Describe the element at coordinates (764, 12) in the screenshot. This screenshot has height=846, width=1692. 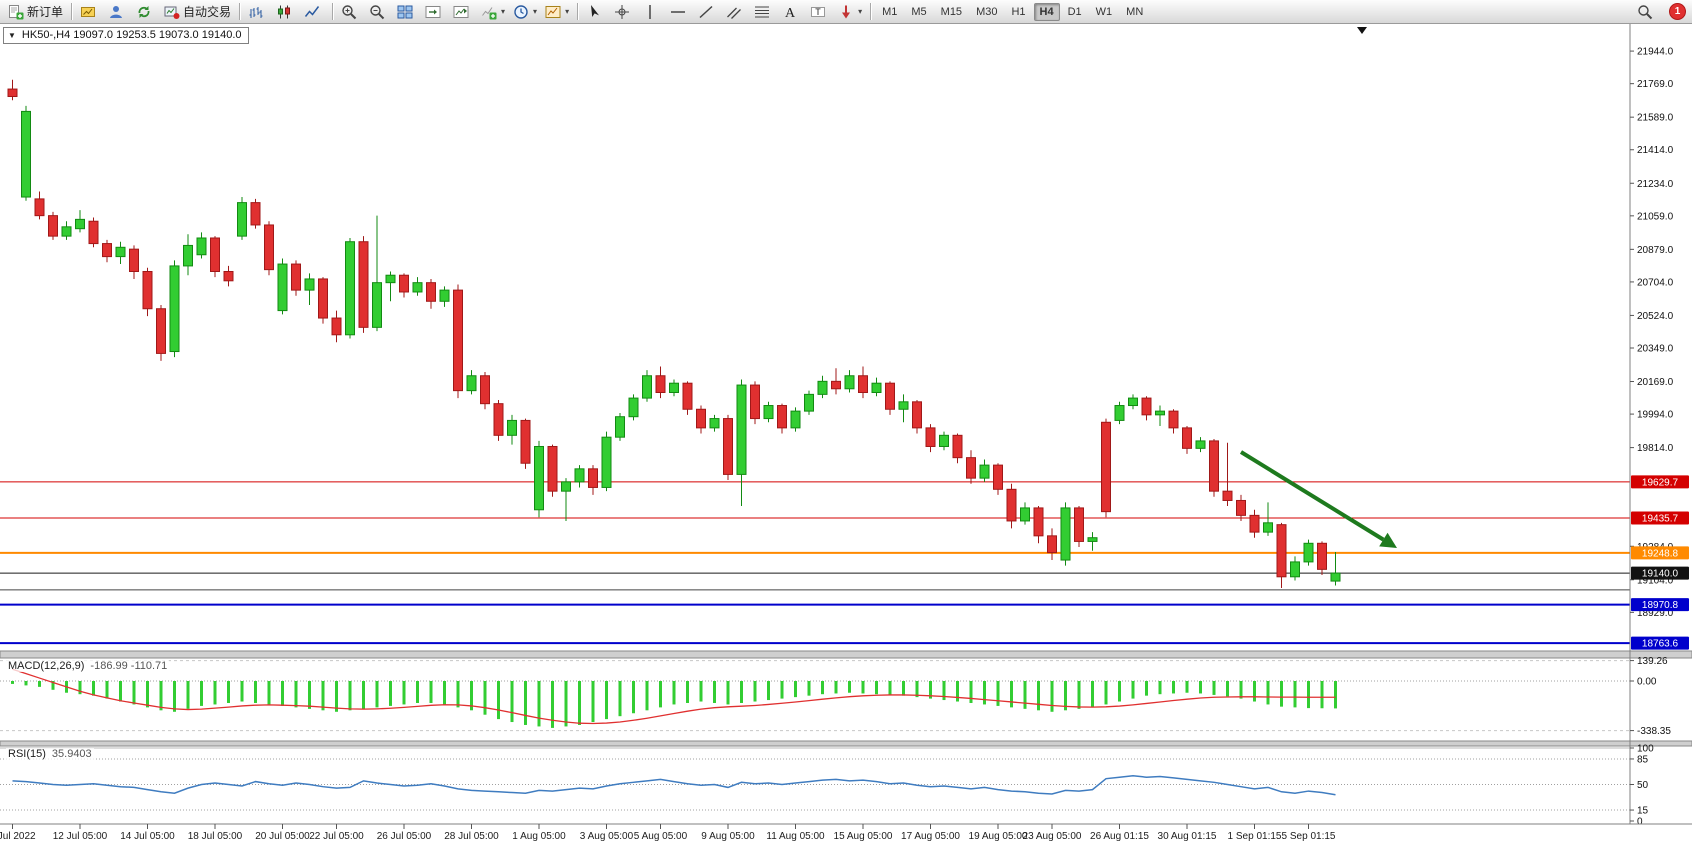
I see `fibo-button` at that location.